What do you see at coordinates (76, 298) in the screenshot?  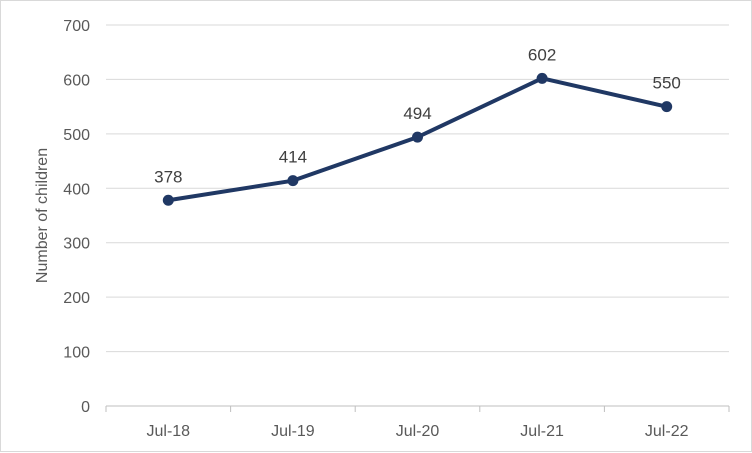 I see `y-tick-label: 200` at bounding box center [76, 298].